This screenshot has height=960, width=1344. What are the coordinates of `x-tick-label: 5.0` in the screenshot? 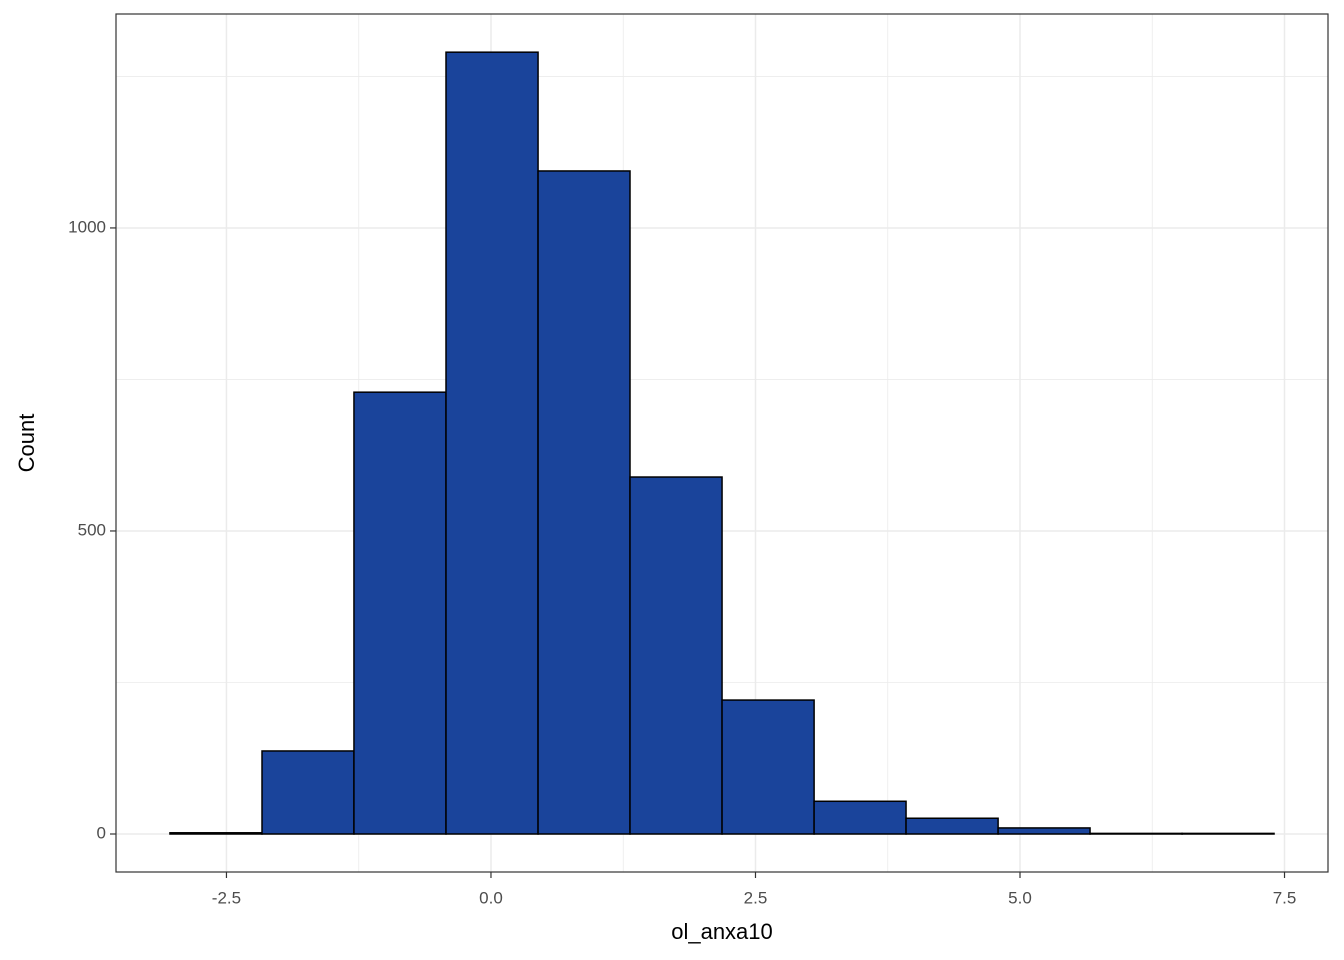 It's located at (1020, 897).